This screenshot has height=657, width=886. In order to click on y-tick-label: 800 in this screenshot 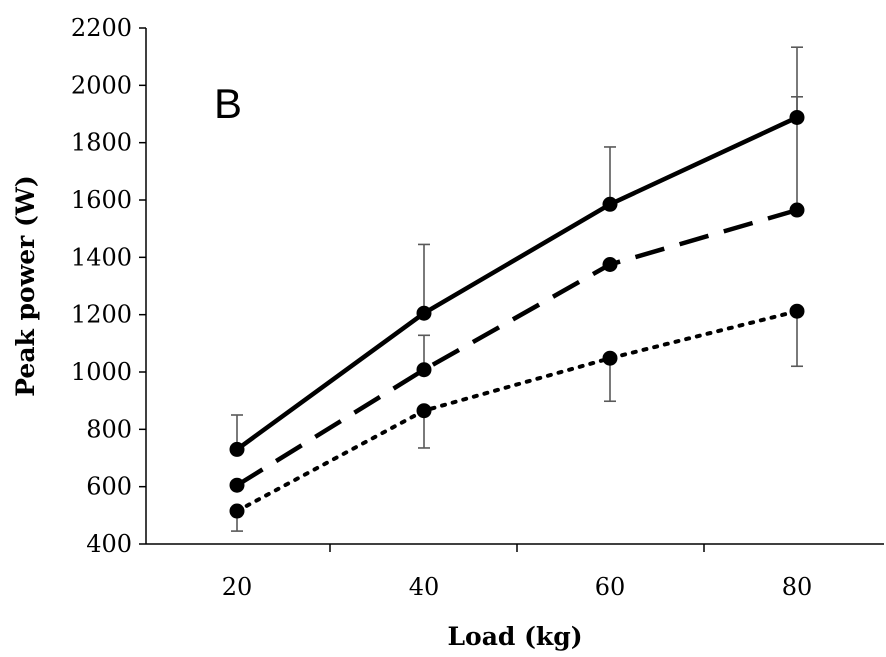, I will do `click(109, 429)`.